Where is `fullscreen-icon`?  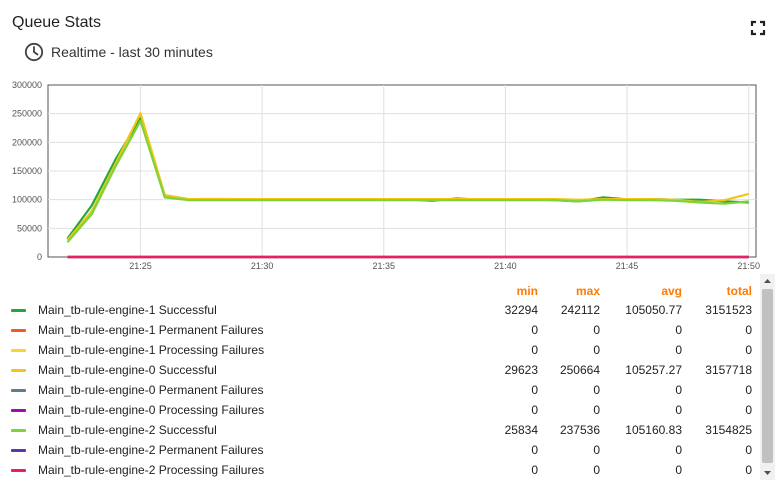 fullscreen-icon is located at coordinates (758, 28).